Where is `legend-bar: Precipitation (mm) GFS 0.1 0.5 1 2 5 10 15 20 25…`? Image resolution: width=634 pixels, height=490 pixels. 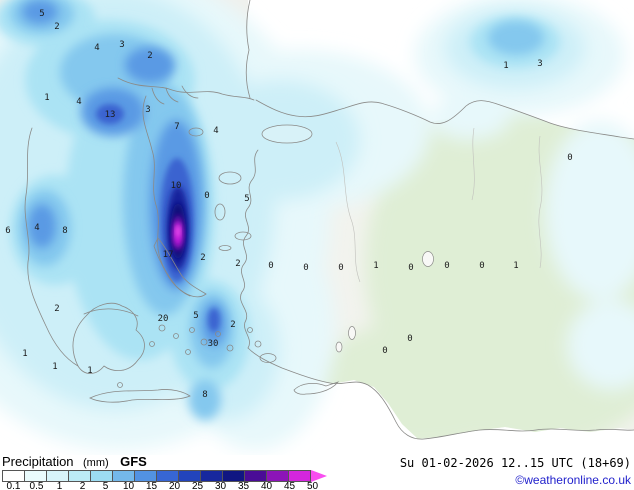 legend-bar: Precipitation (mm) GFS 0.1 0.5 1 2 5 10 15 20 25… is located at coordinates (317, 472).